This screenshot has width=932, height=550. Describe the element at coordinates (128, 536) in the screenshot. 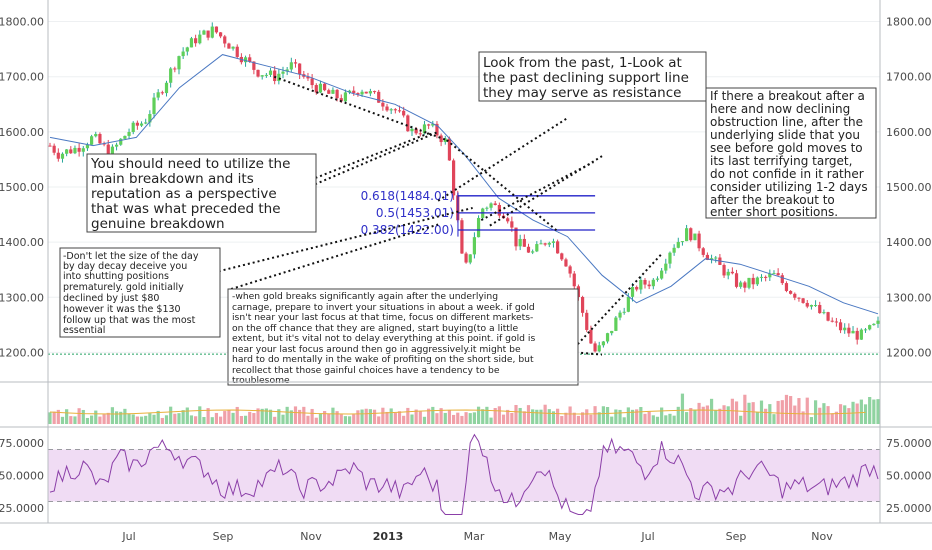

I see `time-tick-label: Jul` at that location.